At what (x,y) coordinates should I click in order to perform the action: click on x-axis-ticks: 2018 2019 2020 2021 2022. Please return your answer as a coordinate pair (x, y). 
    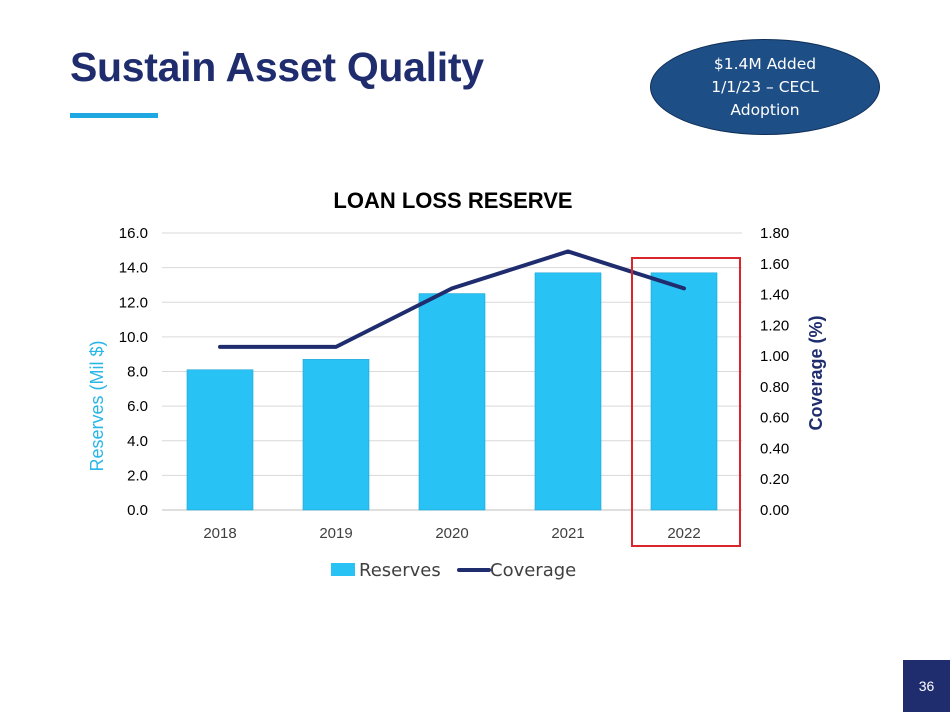
    Looking at the image, I should click on (451, 533).